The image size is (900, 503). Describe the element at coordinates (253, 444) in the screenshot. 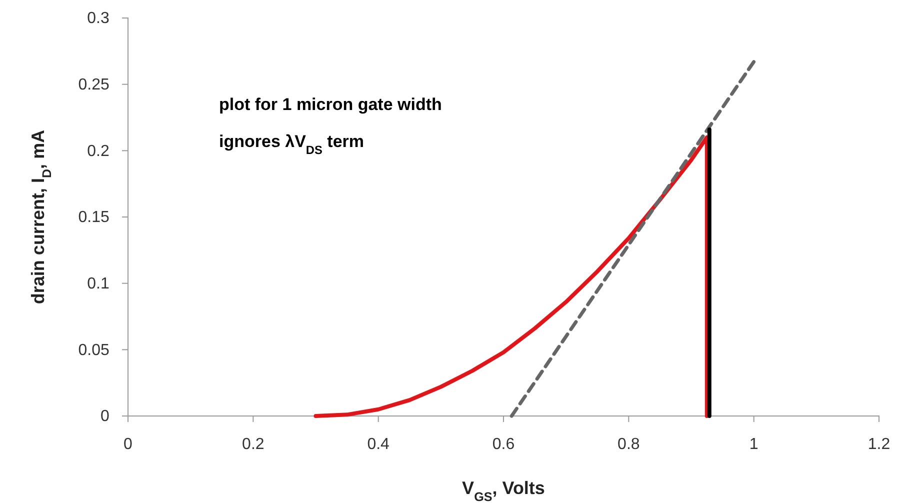

I see `x-tick-label: 0.2` at that location.